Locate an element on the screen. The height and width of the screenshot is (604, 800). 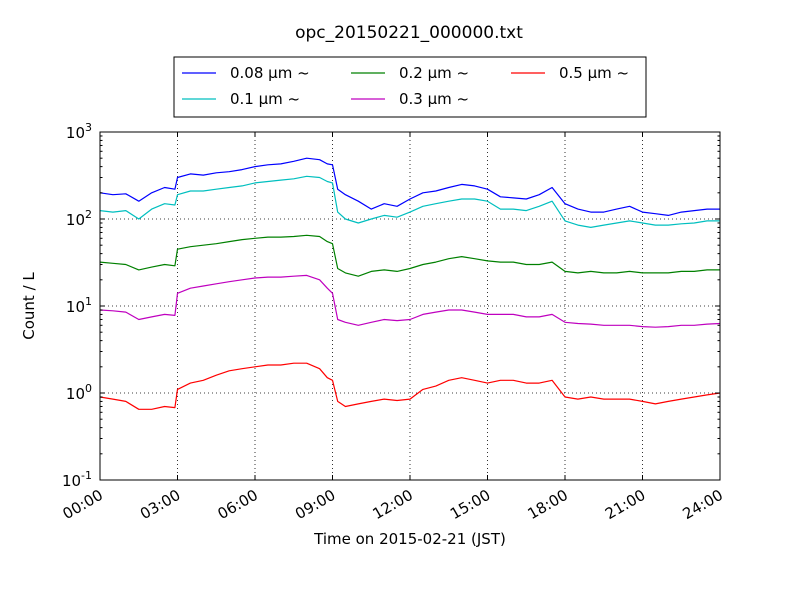
legend-label-0: 0.08 μm ~ is located at coordinates (270, 73).